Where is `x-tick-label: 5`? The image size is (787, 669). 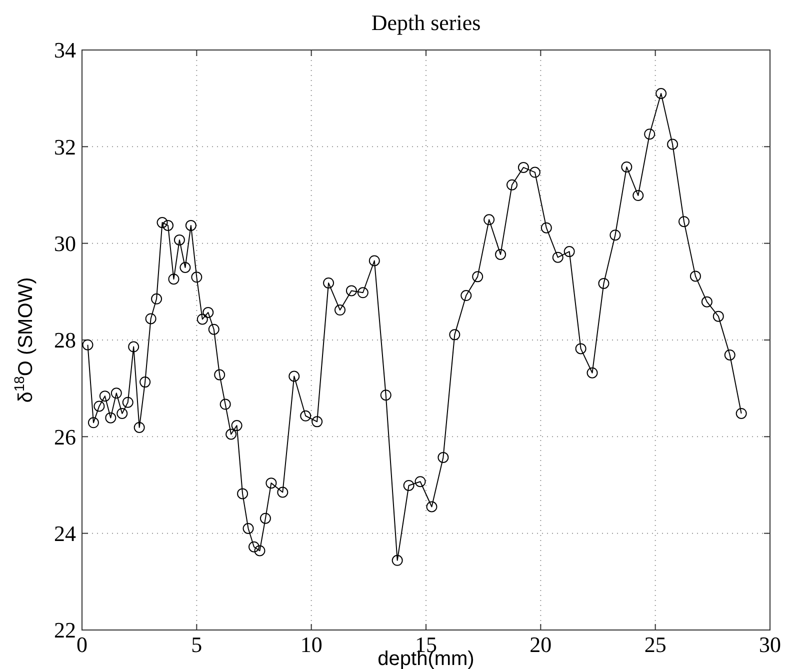
x-tick-label: 5 is located at coordinates (196, 644).